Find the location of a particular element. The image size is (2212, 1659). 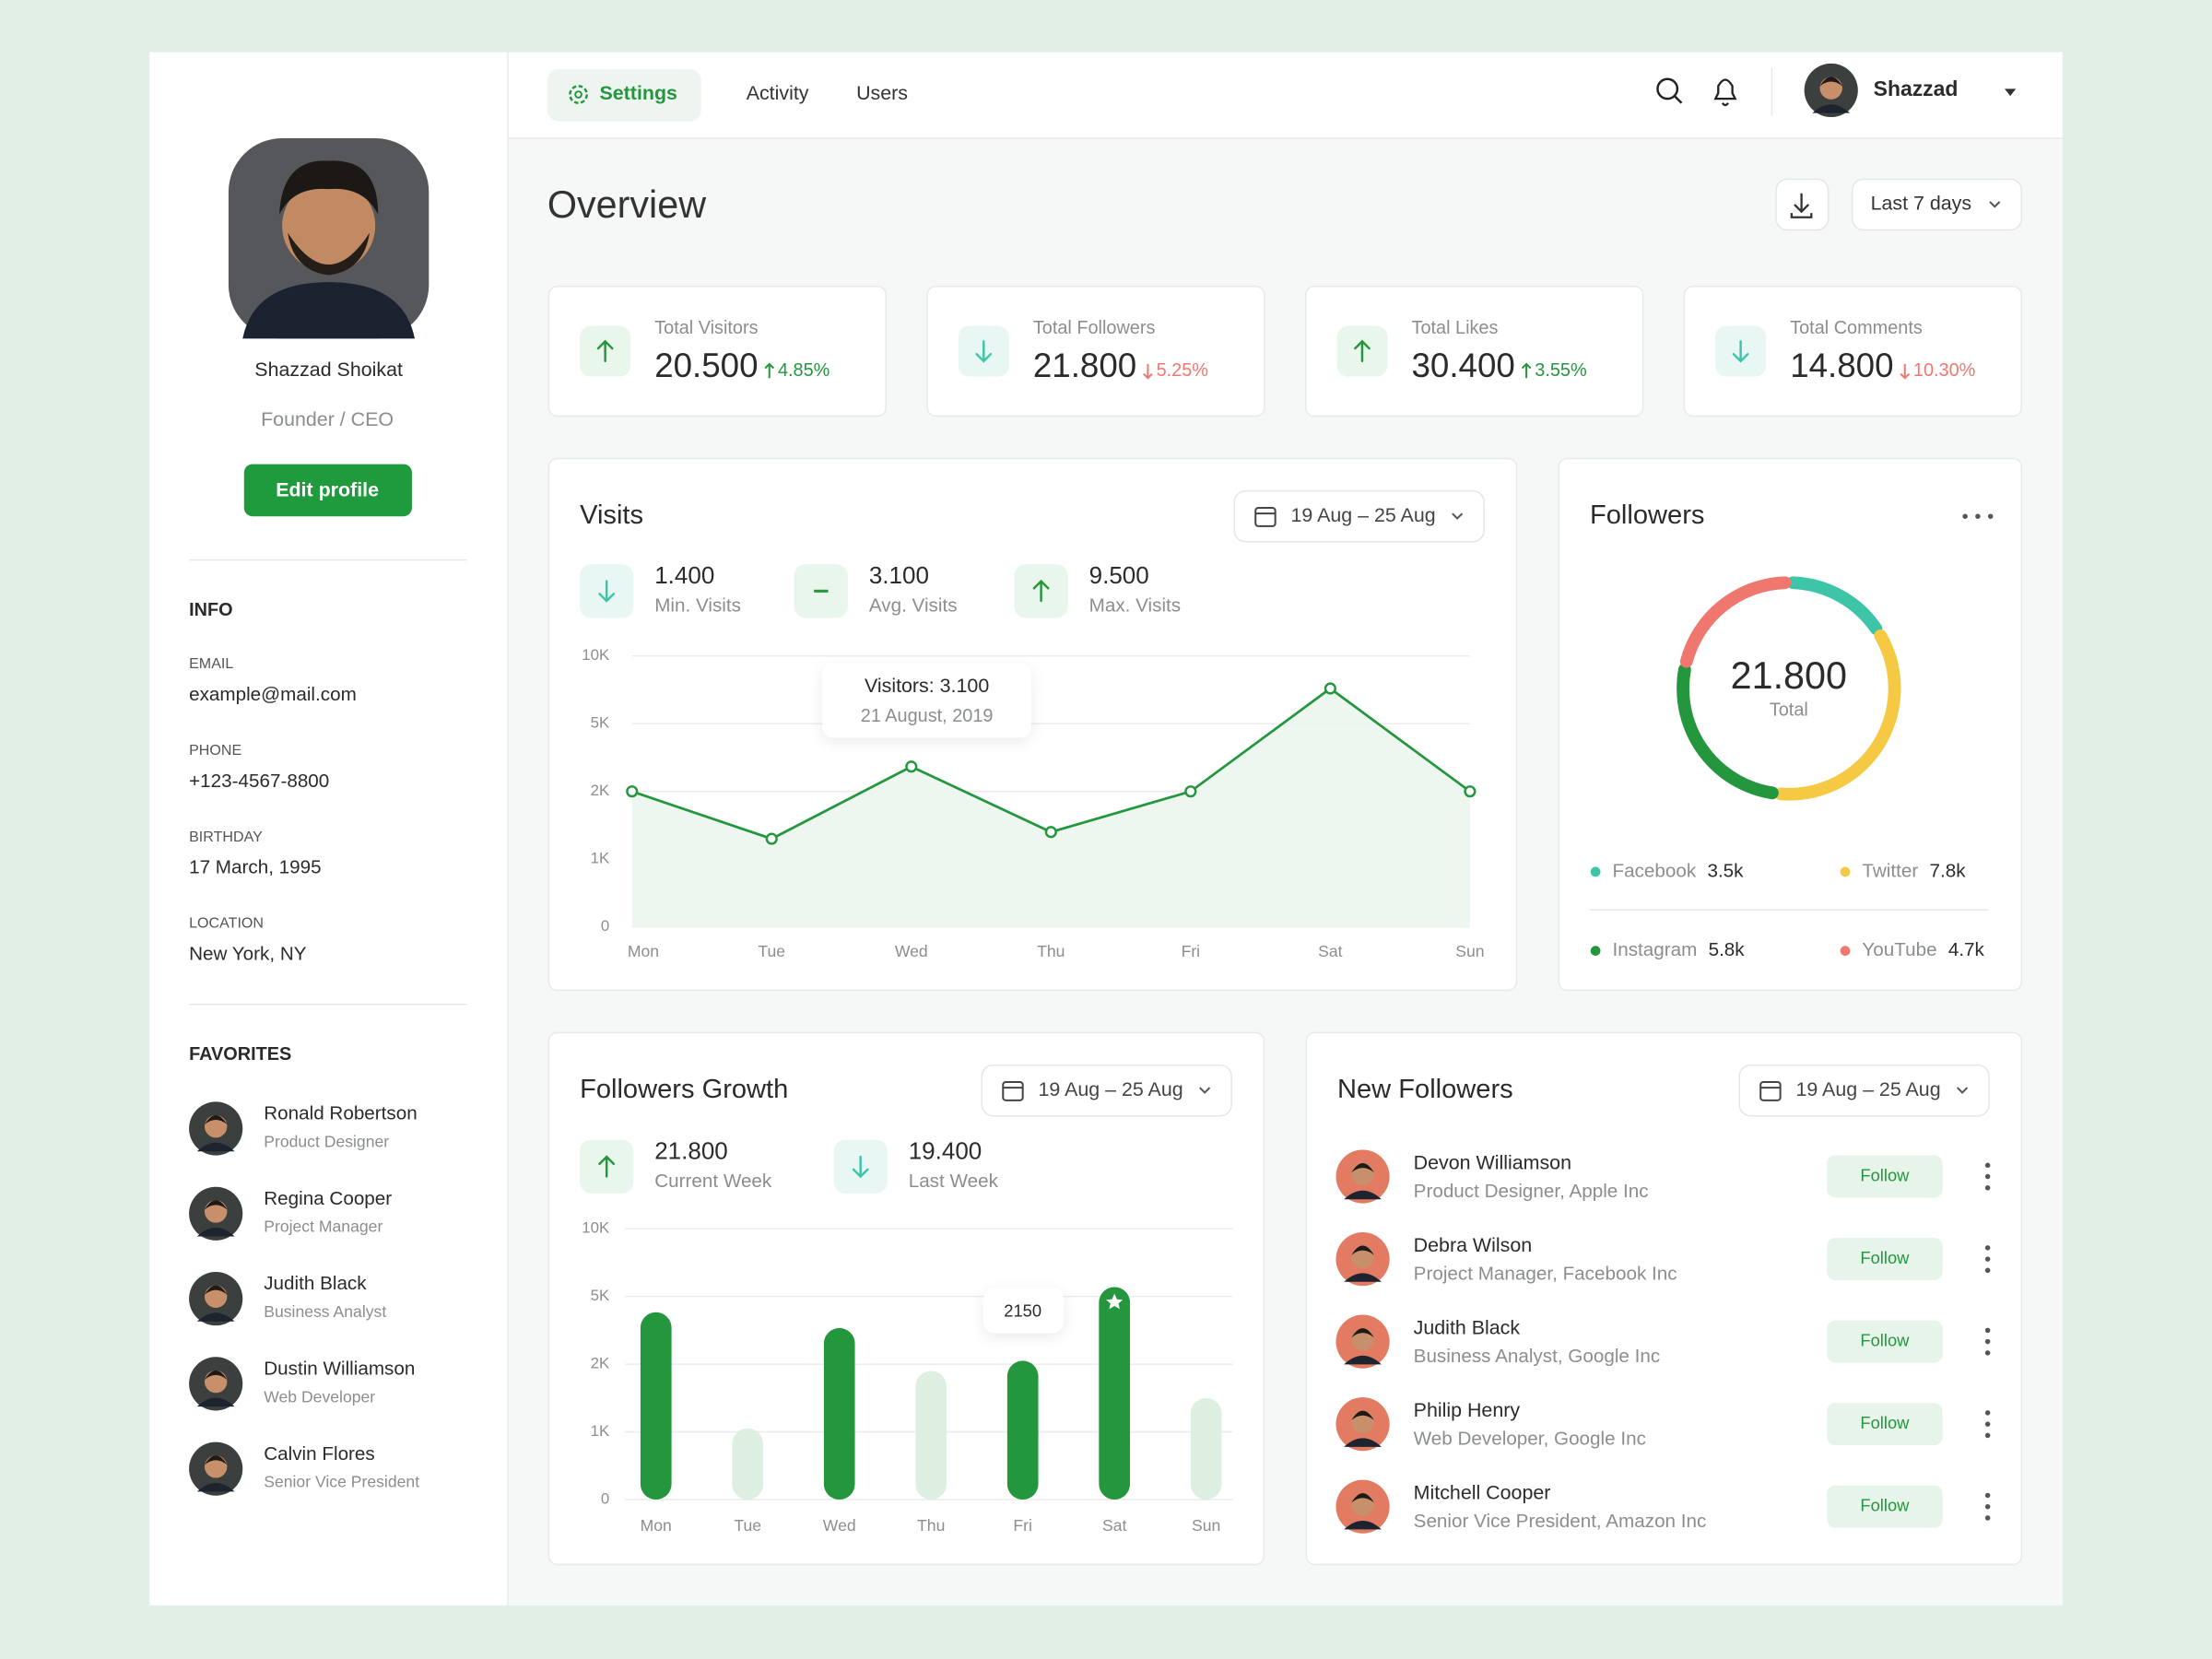

download-icon is located at coordinates (1801, 205).